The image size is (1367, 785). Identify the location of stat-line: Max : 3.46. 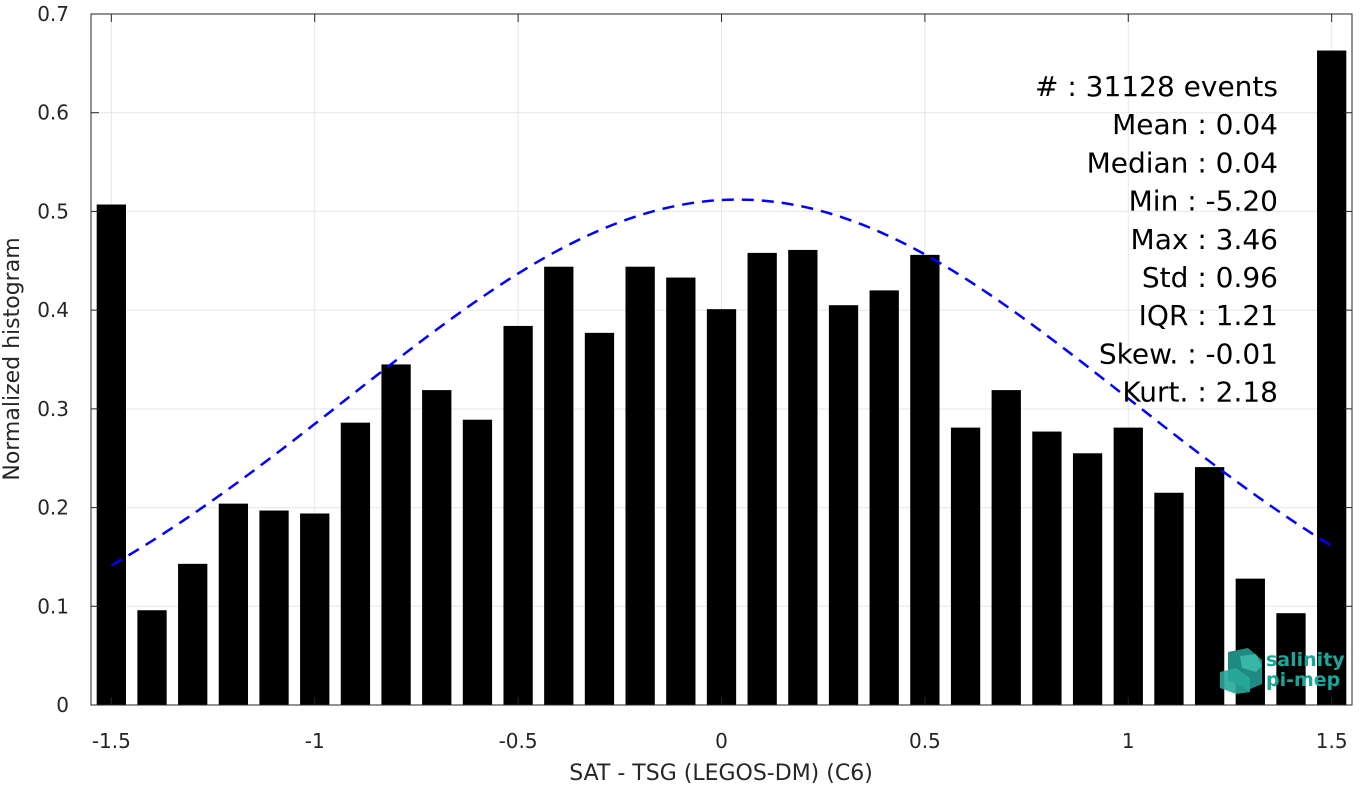
(1204, 239).